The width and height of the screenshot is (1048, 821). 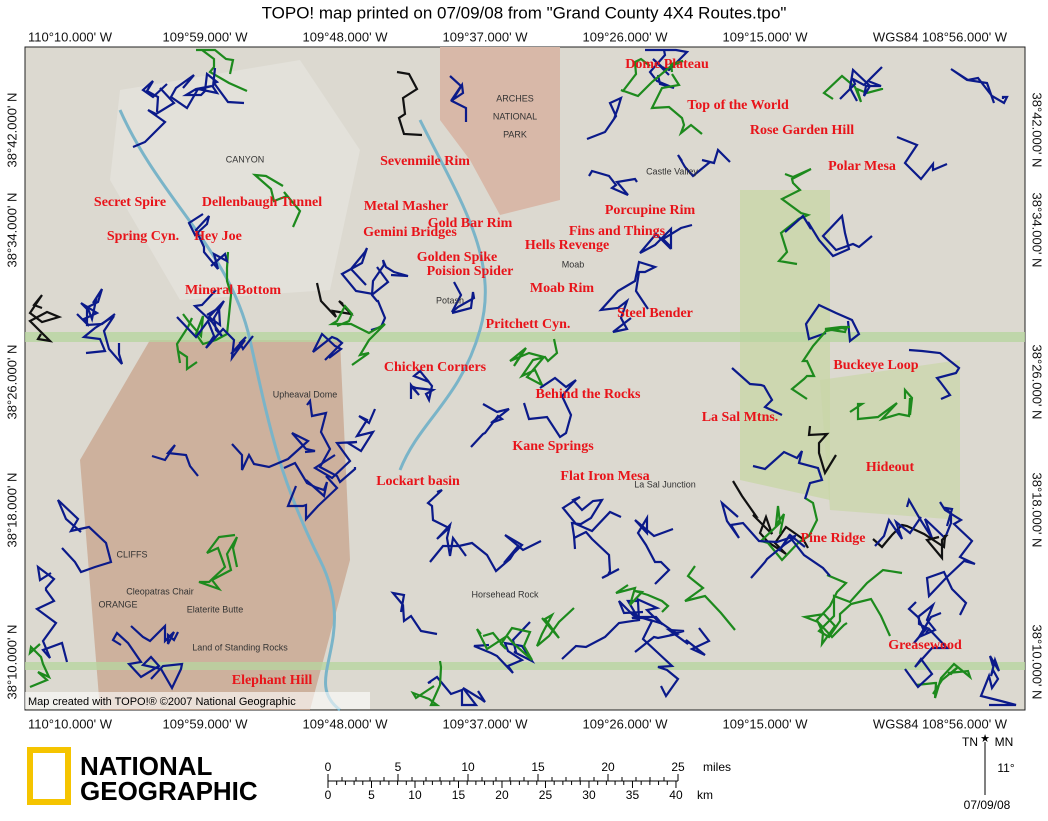 I want to click on scale-label: 5, so click(x=371, y=795).